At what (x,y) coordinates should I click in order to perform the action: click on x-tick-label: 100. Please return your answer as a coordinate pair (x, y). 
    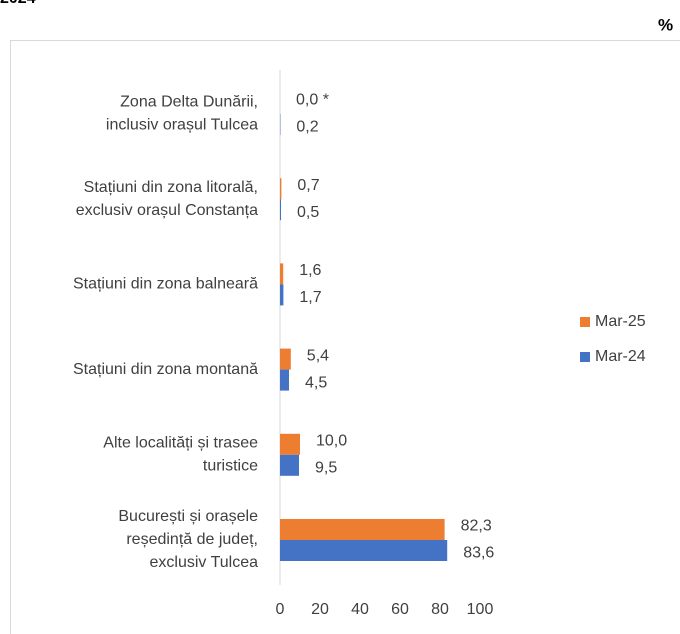
    Looking at the image, I should click on (480, 609).